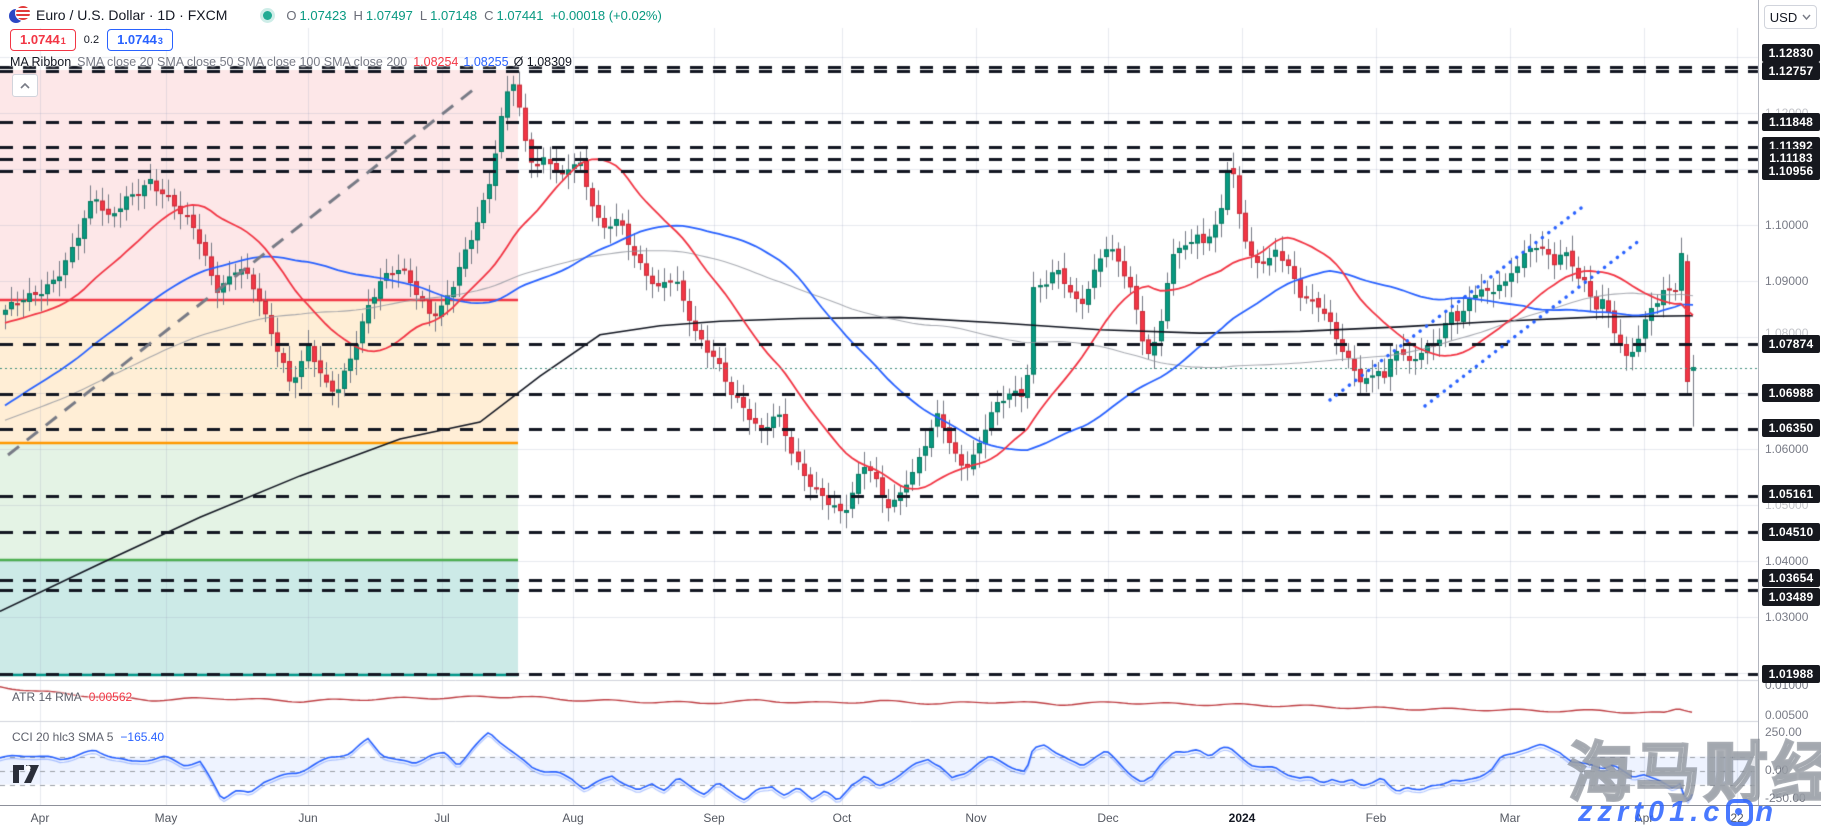 Image resolution: width=1821 pixels, height=830 pixels. Describe the element at coordinates (1787, 617) in the screenshot. I see `scale-grid-label: 1.03000` at that location.